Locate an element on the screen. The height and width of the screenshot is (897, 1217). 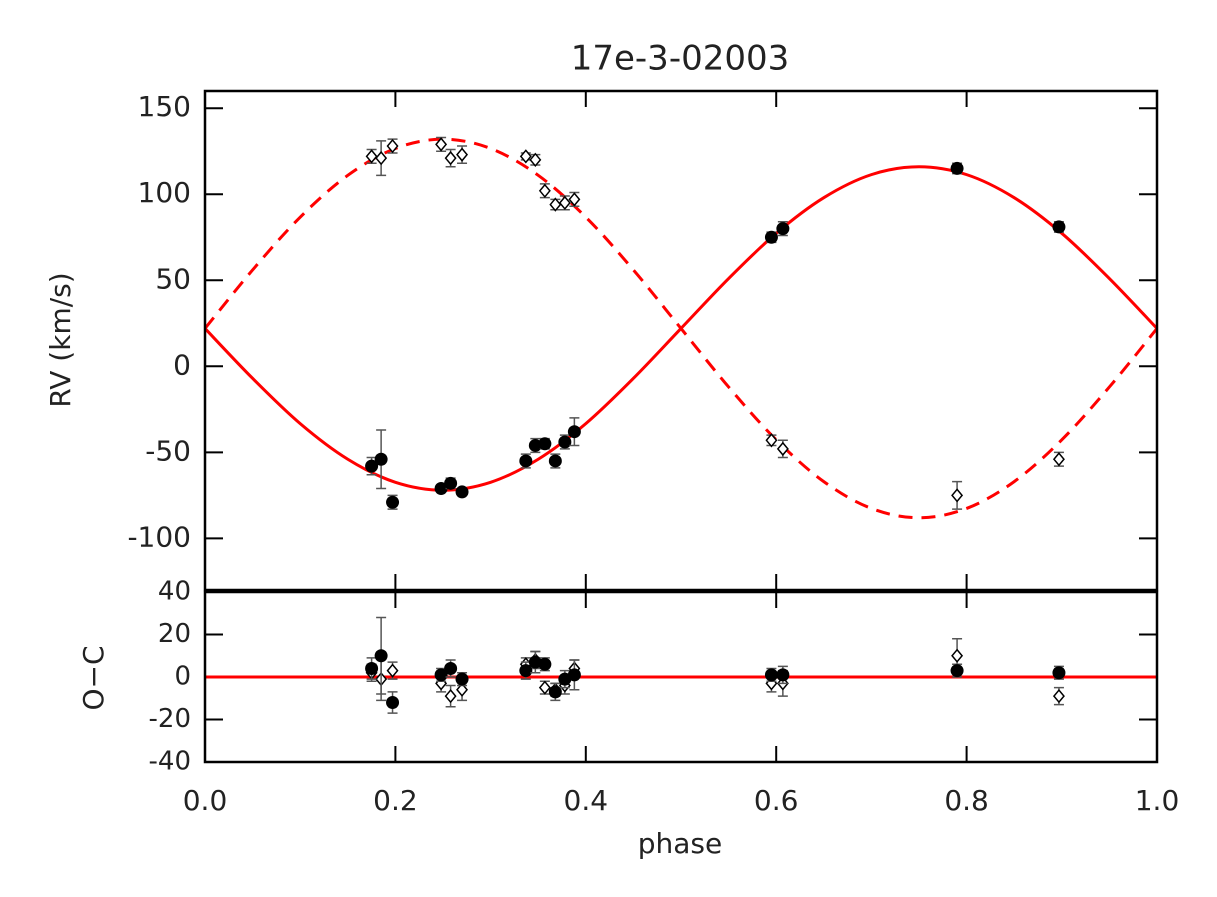
y-tick-label: -40 is located at coordinates (170, 762).